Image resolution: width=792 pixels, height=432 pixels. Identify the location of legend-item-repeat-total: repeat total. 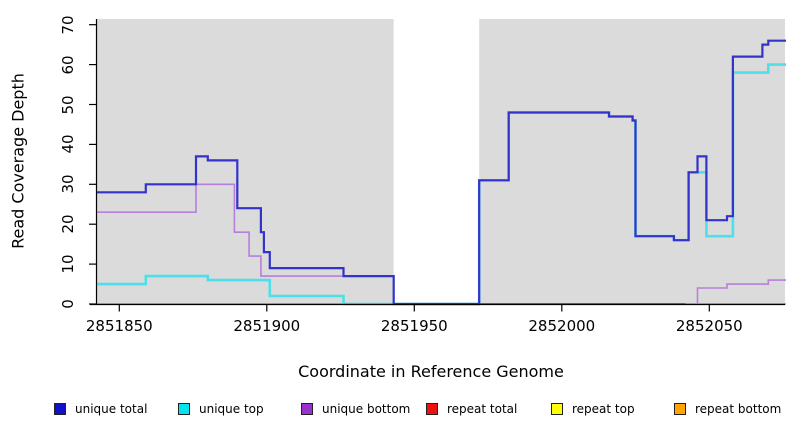
(471, 409).